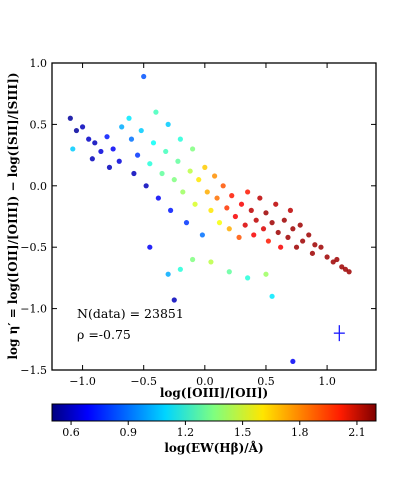 The height and width of the screenshot is (503, 419). Describe the element at coordinates (33, 247) in the screenshot. I see `y-tick-label: −0.5` at that location.